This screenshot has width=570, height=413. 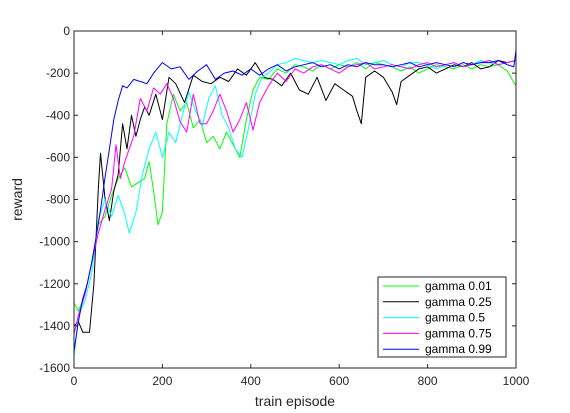 I want to click on legend-label: gamma 0.99, so click(x=458, y=349).